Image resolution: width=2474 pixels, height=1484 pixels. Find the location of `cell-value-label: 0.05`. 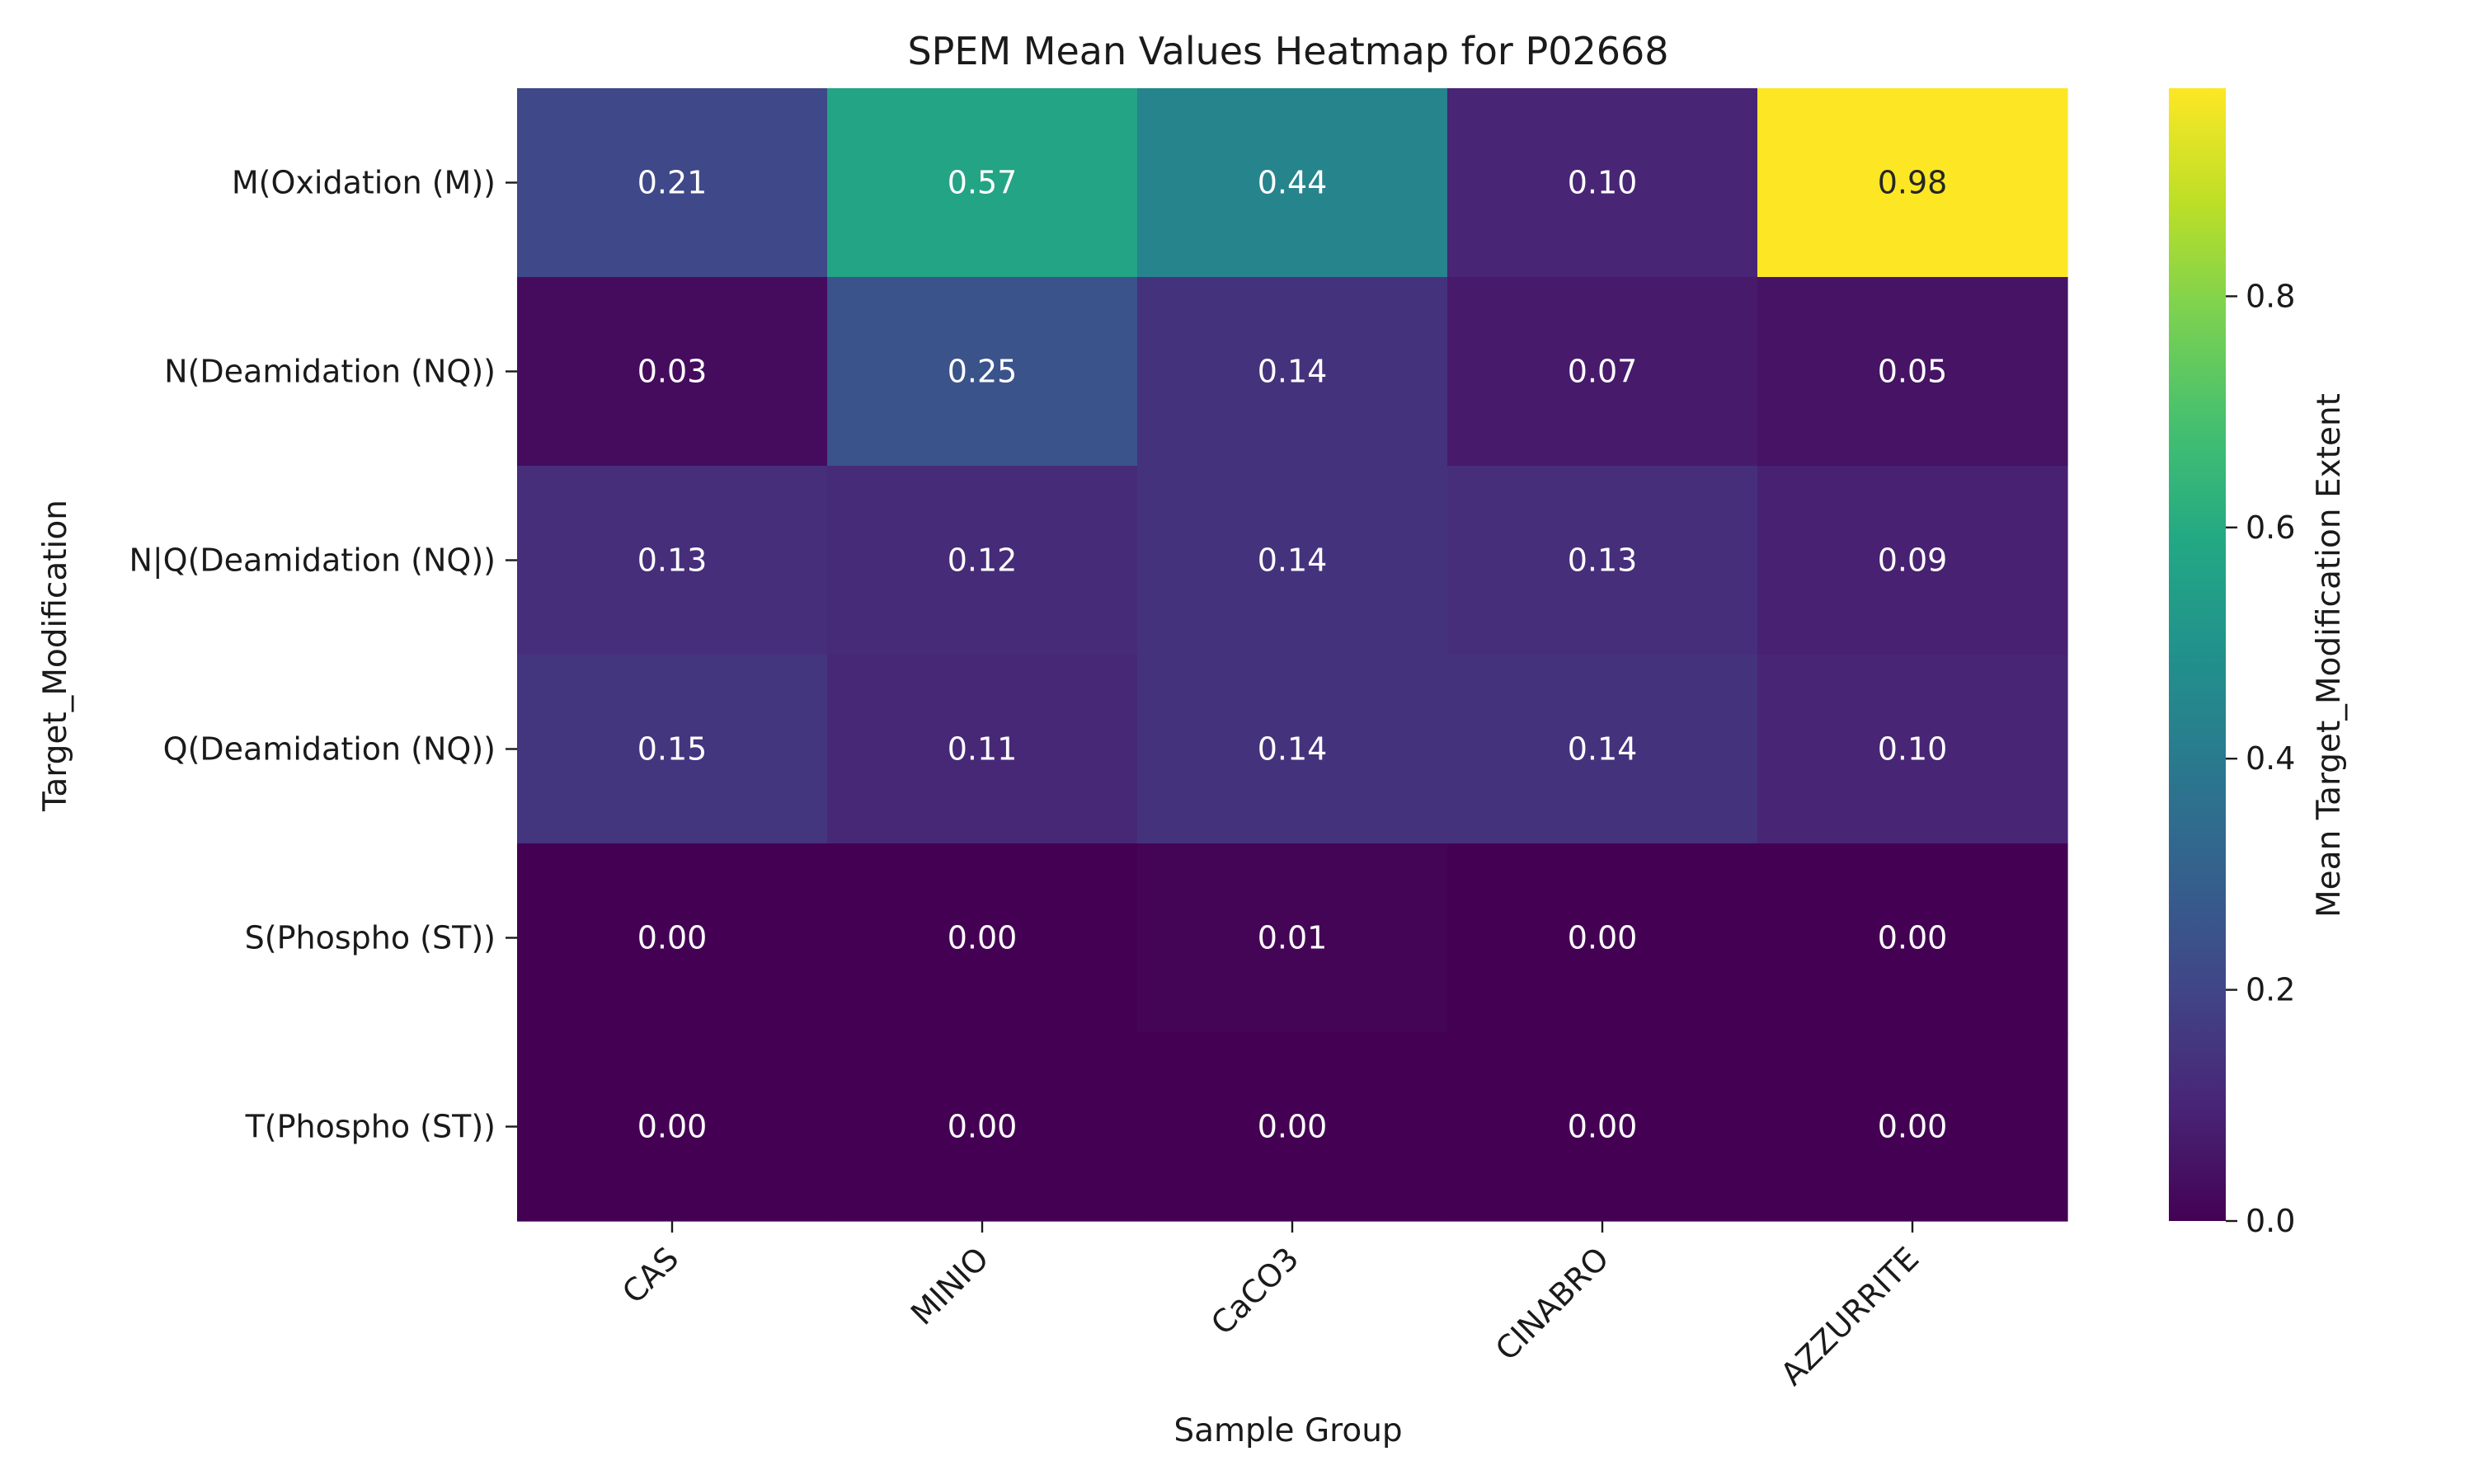

cell-value-label: 0.05 is located at coordinates (1913, 372).